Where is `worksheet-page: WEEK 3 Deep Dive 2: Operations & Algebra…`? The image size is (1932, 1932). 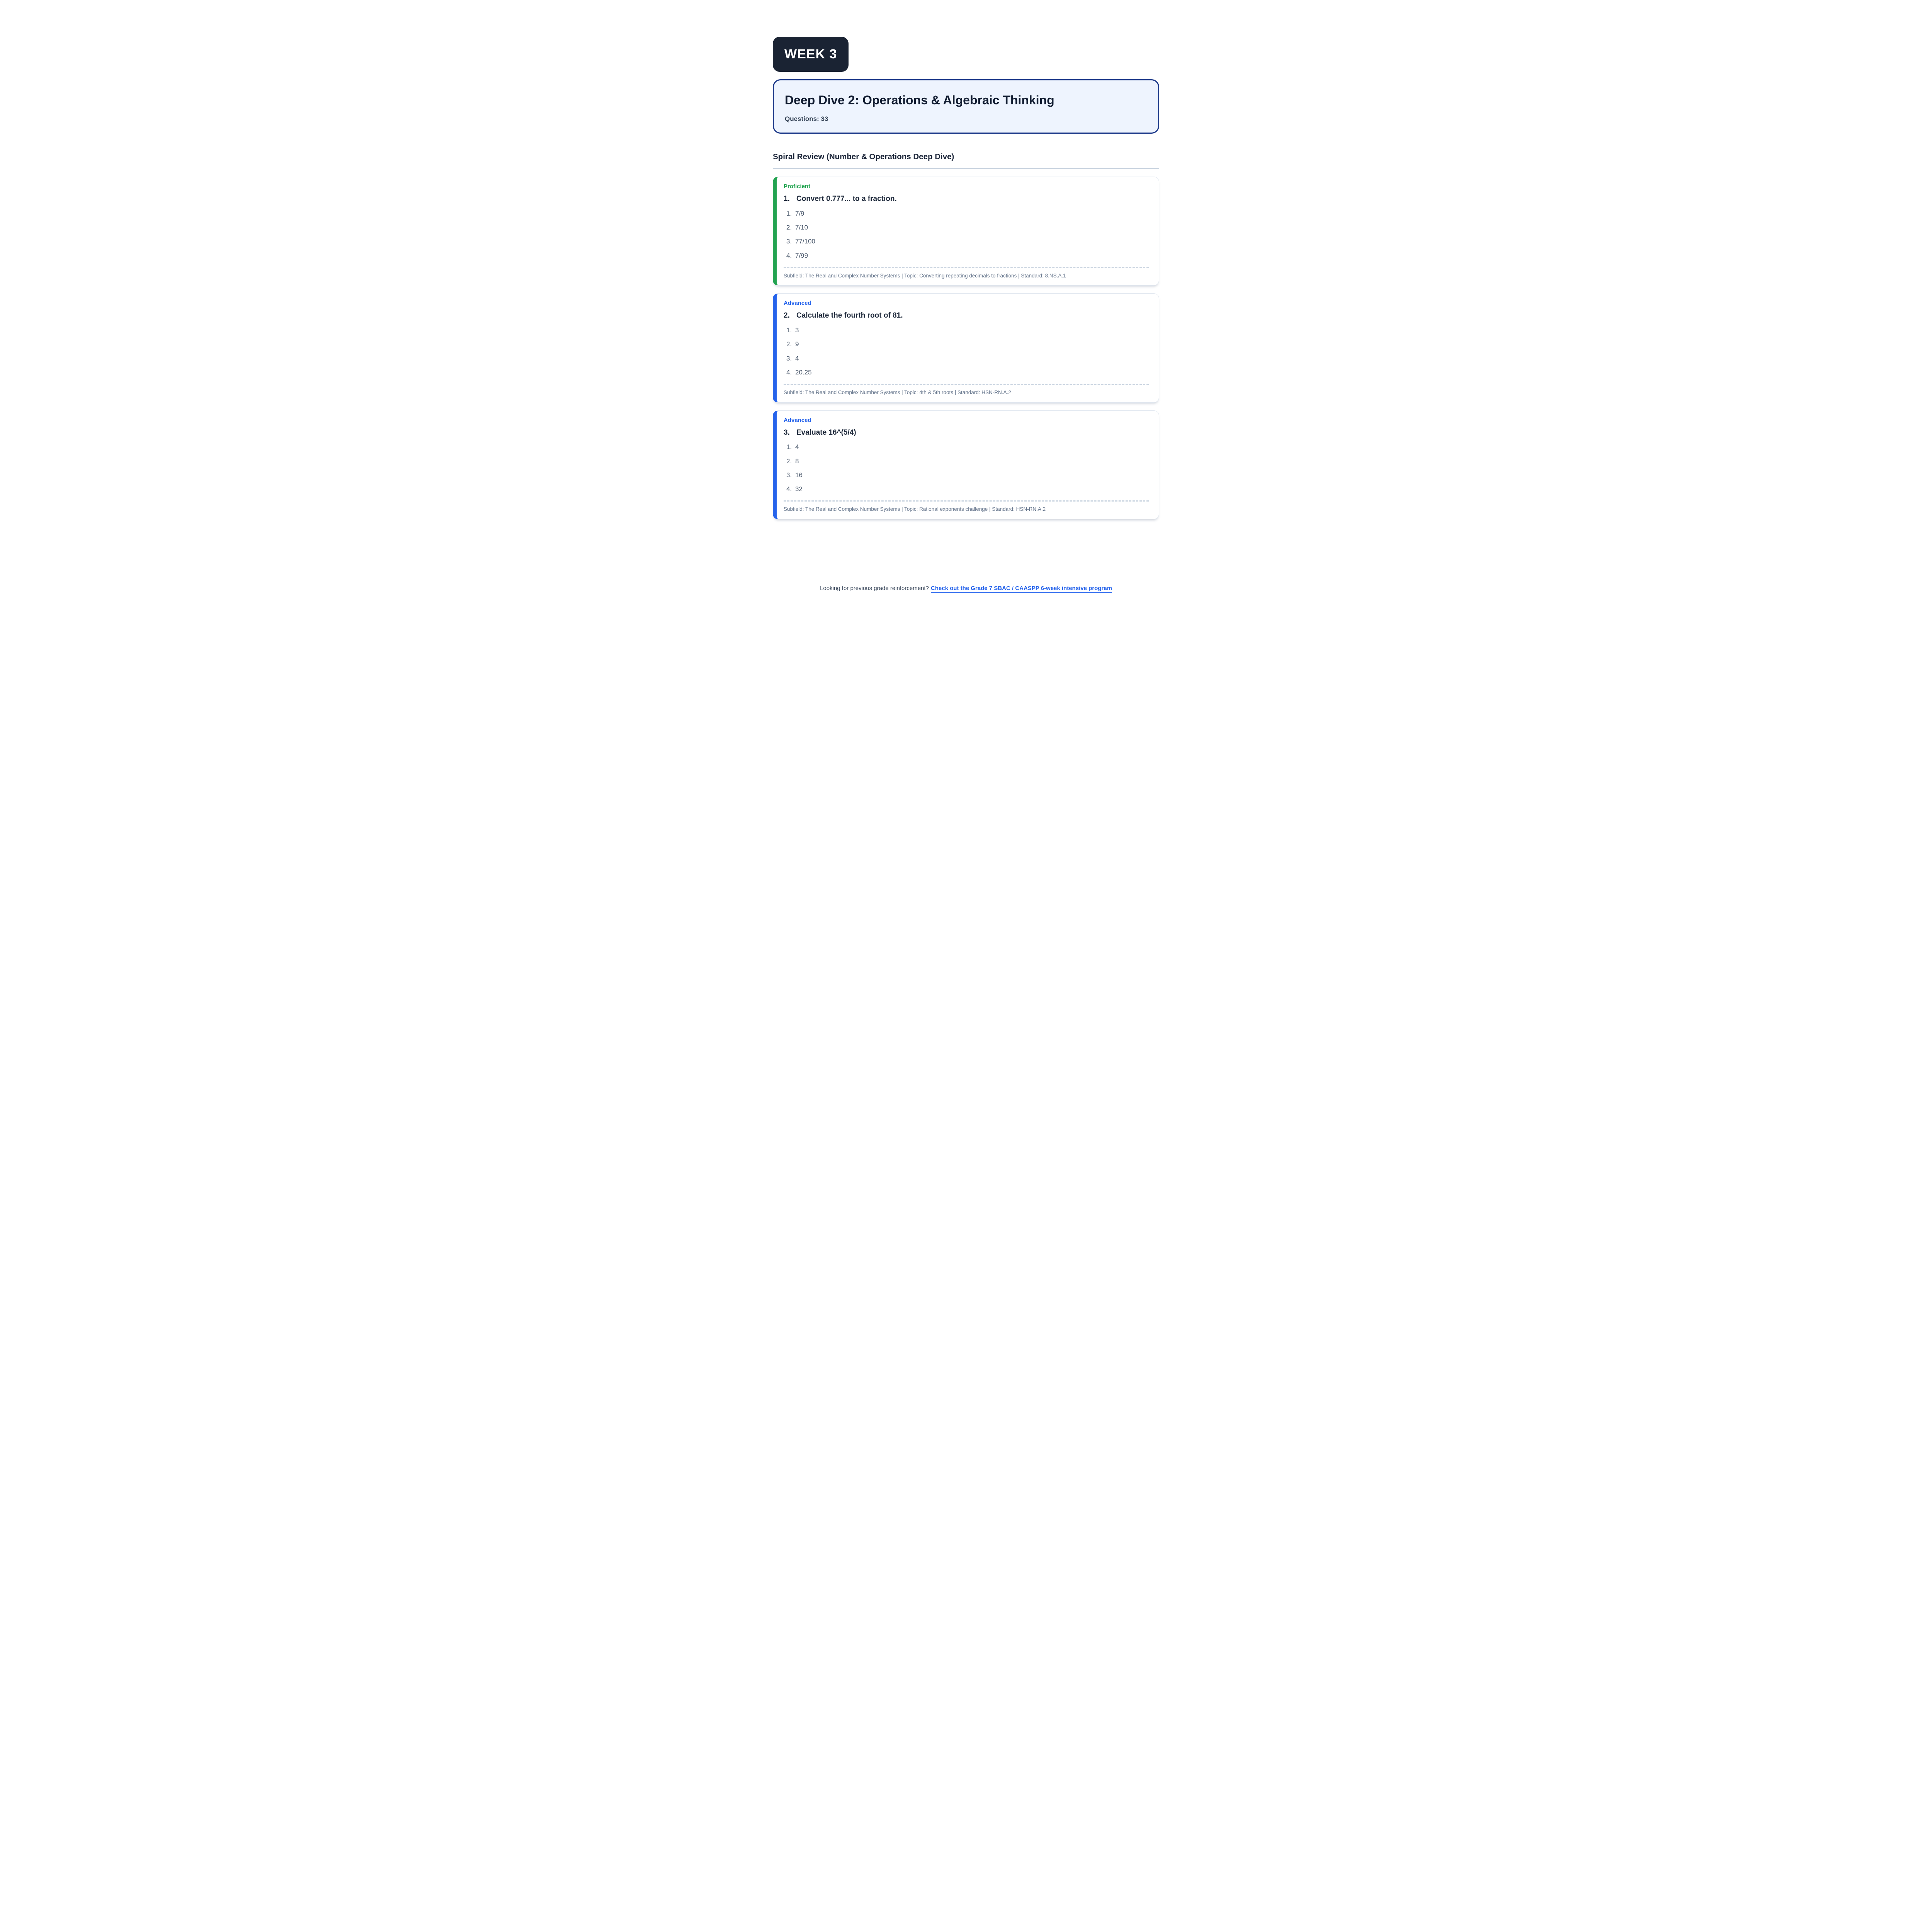
worksheet-page: WEEK 3 Deep Dive 2: Operations & Algebra… is located at coordinates (966, 306).